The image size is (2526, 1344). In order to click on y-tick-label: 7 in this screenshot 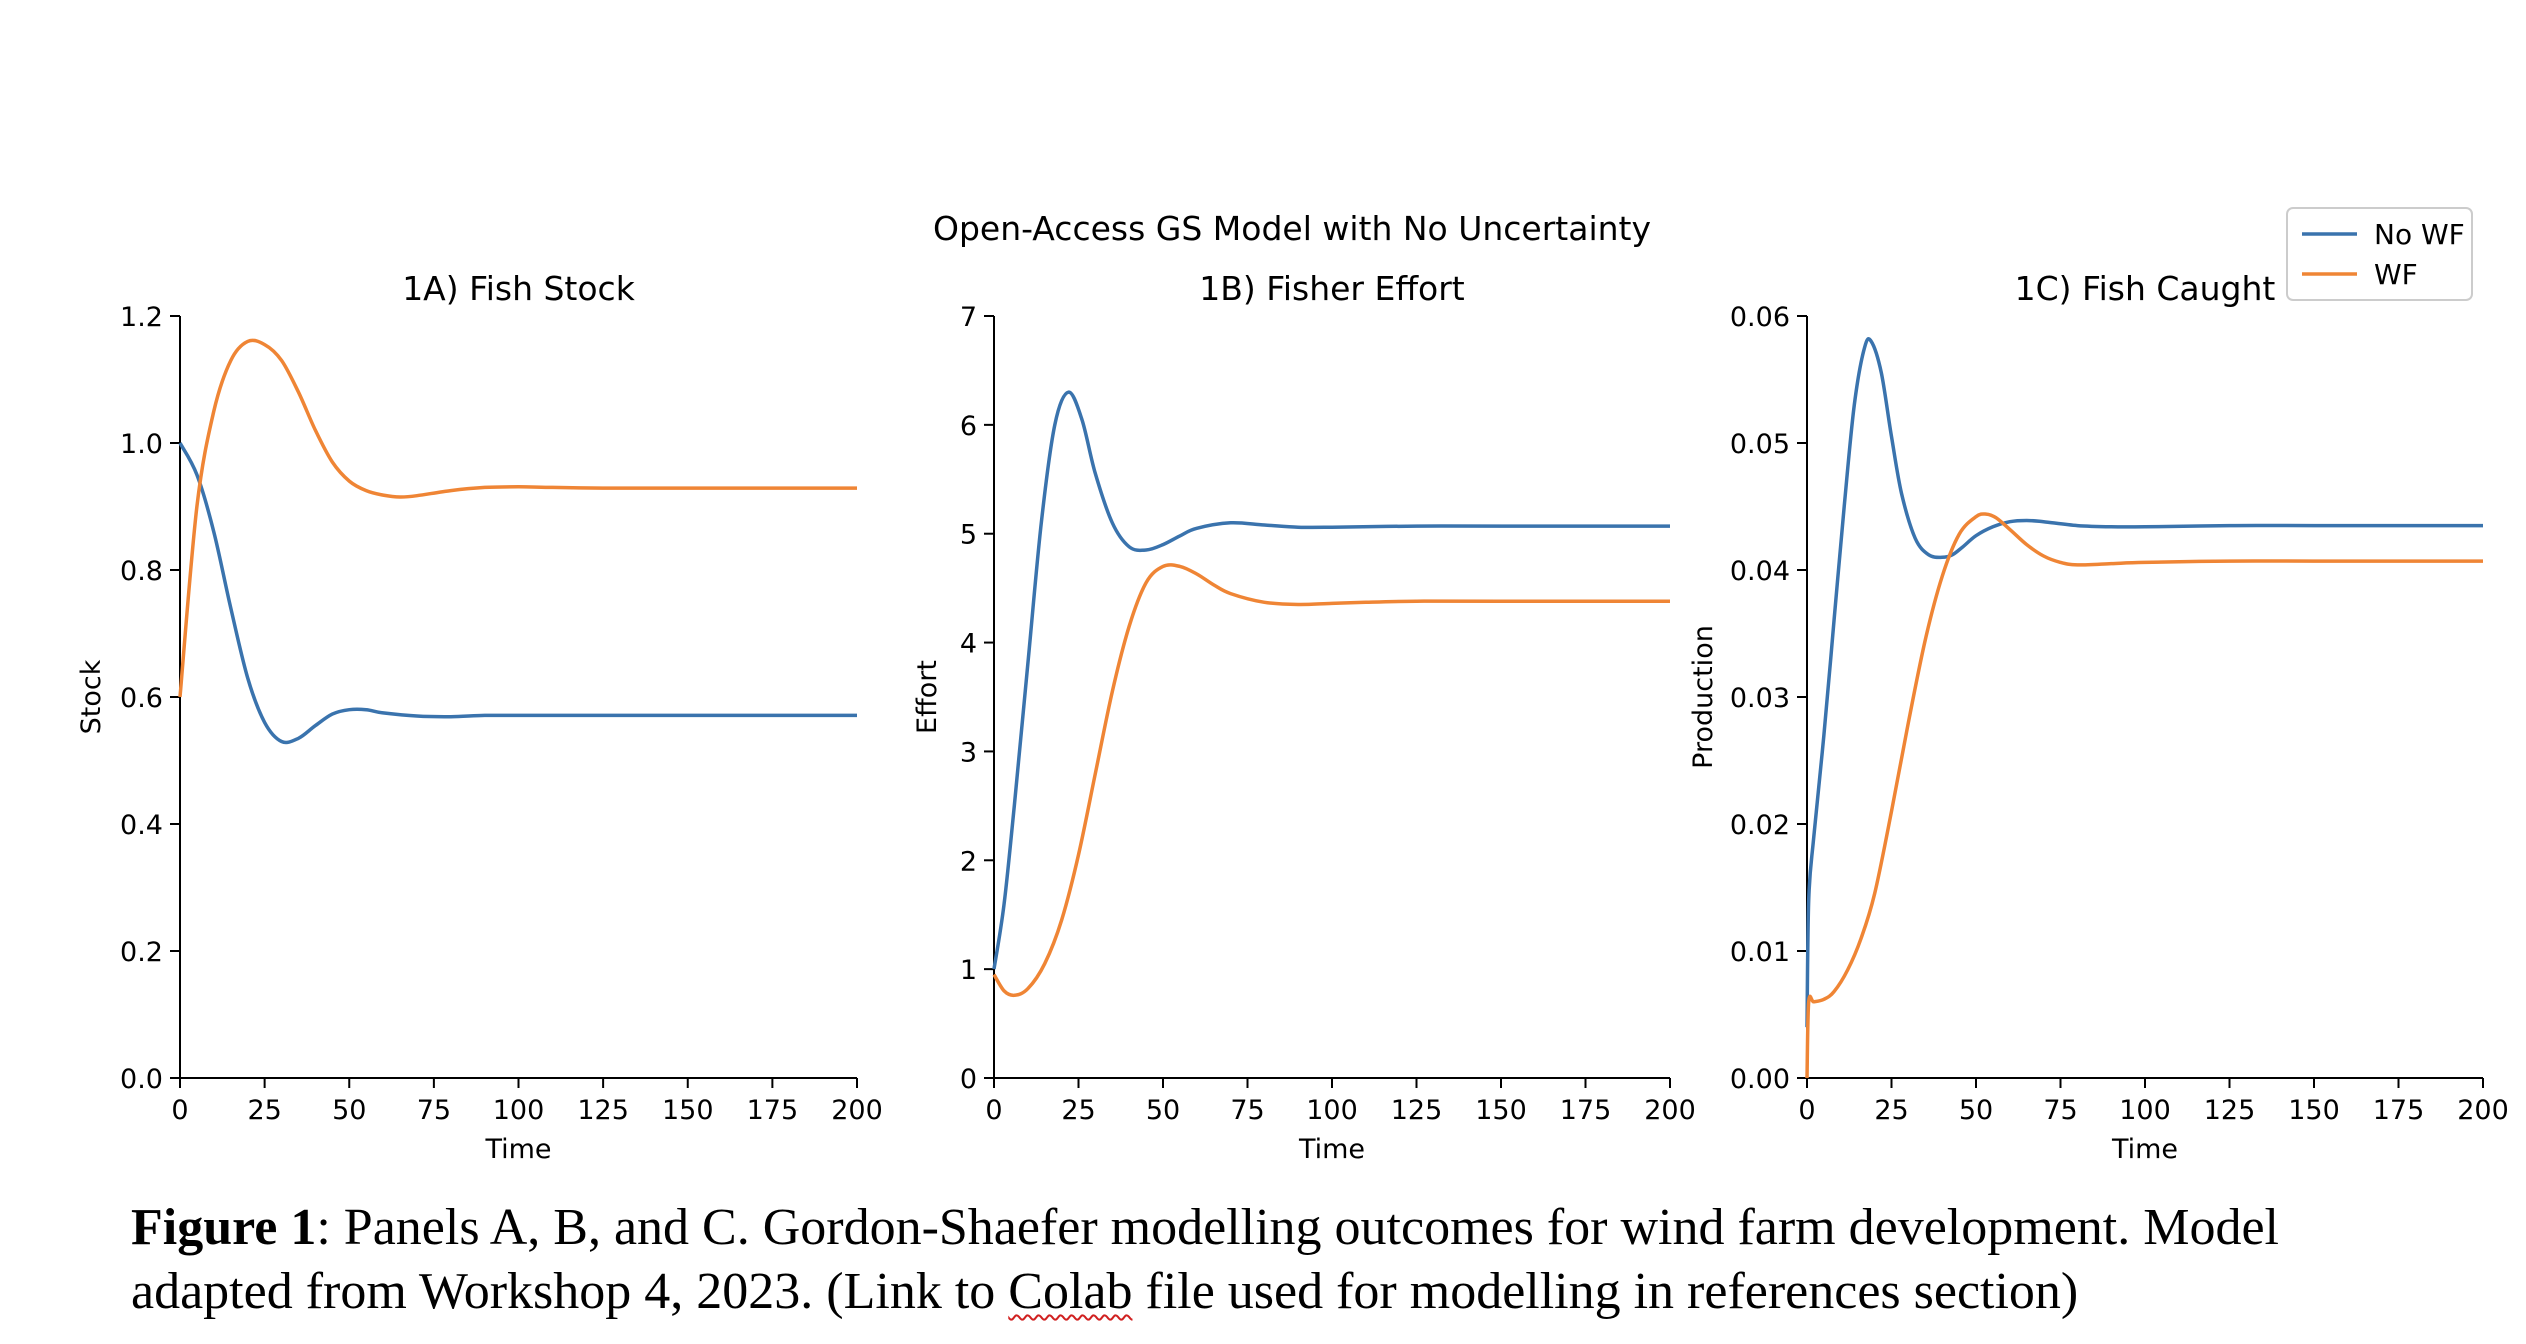, I will do `click(968, 317)`.